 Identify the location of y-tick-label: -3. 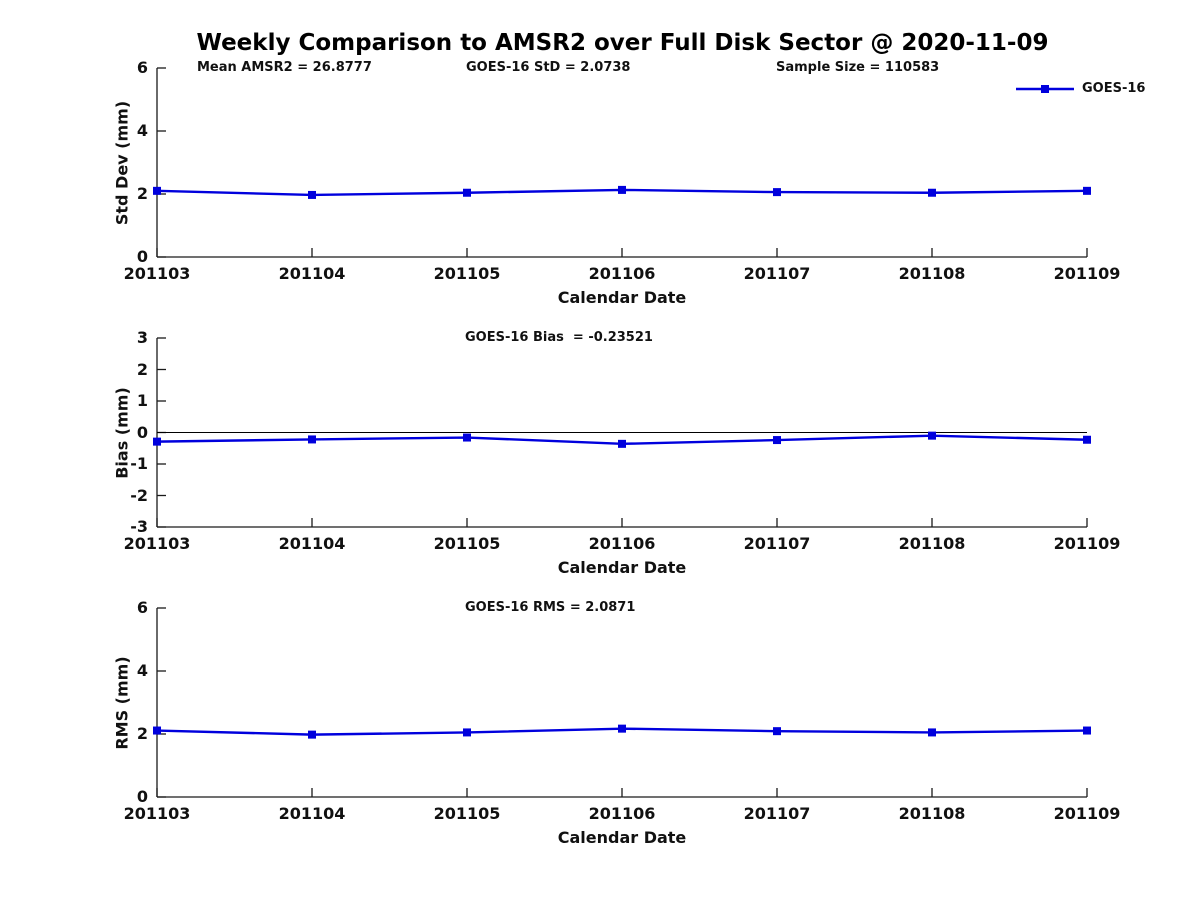
(139, 526).